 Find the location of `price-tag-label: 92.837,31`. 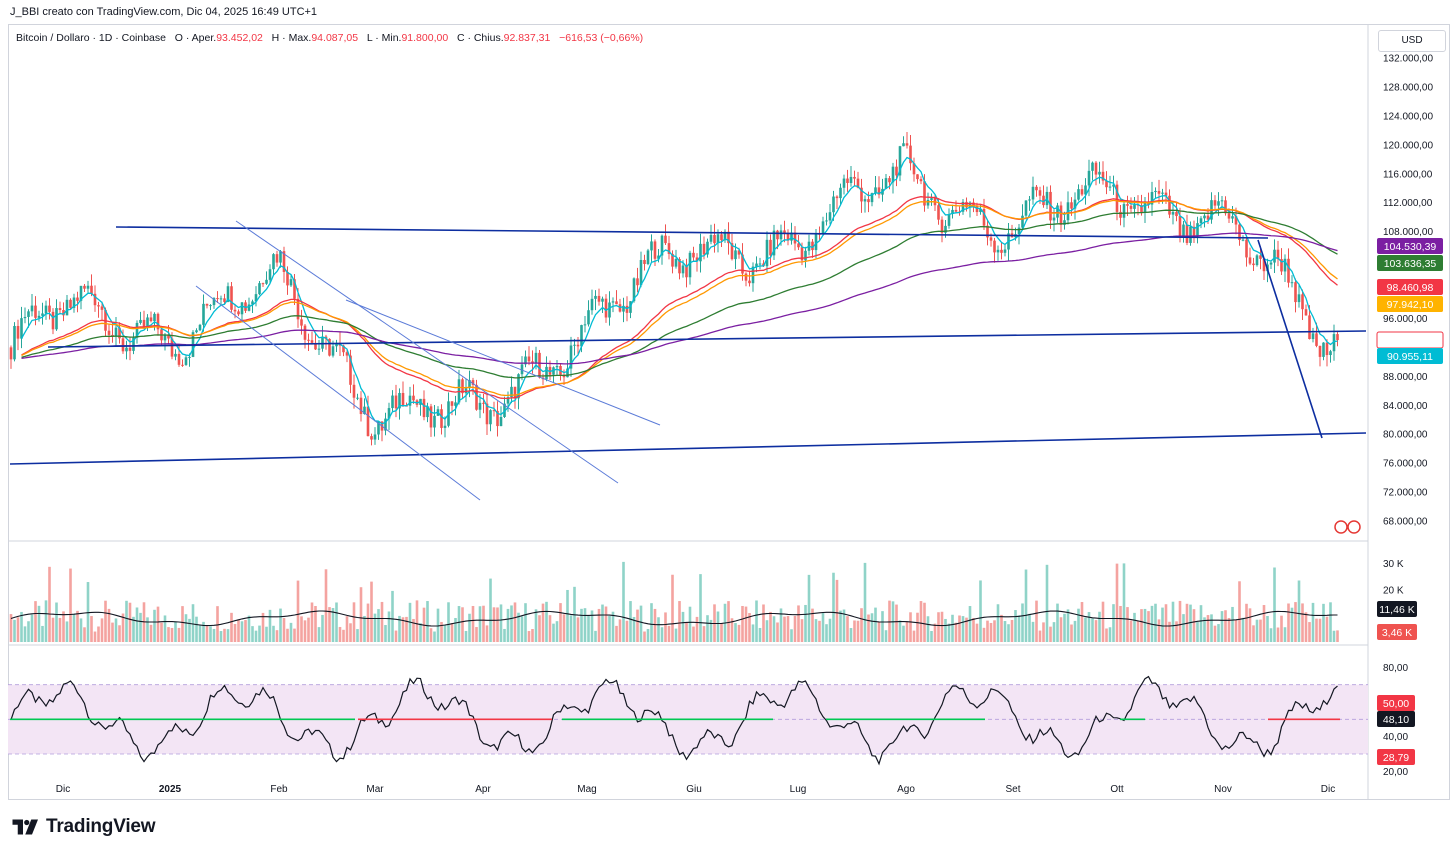

price-tag-label: 92.837,31 is located at coordinates (1410, 341).